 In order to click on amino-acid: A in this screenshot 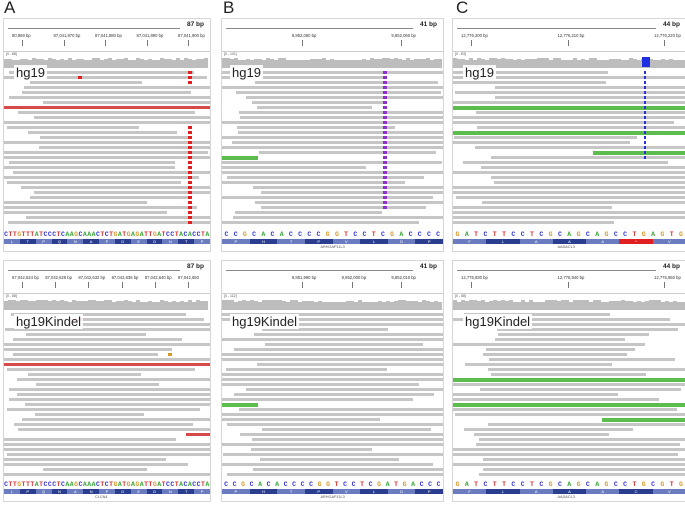, I will do `click(536, 241)`.